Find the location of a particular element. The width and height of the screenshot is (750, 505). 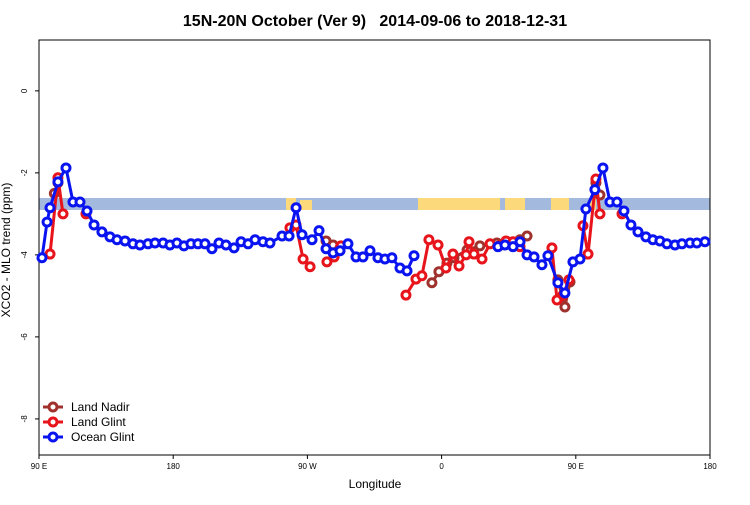

y-tick-label: -2 is located at coordinates (24, 173).